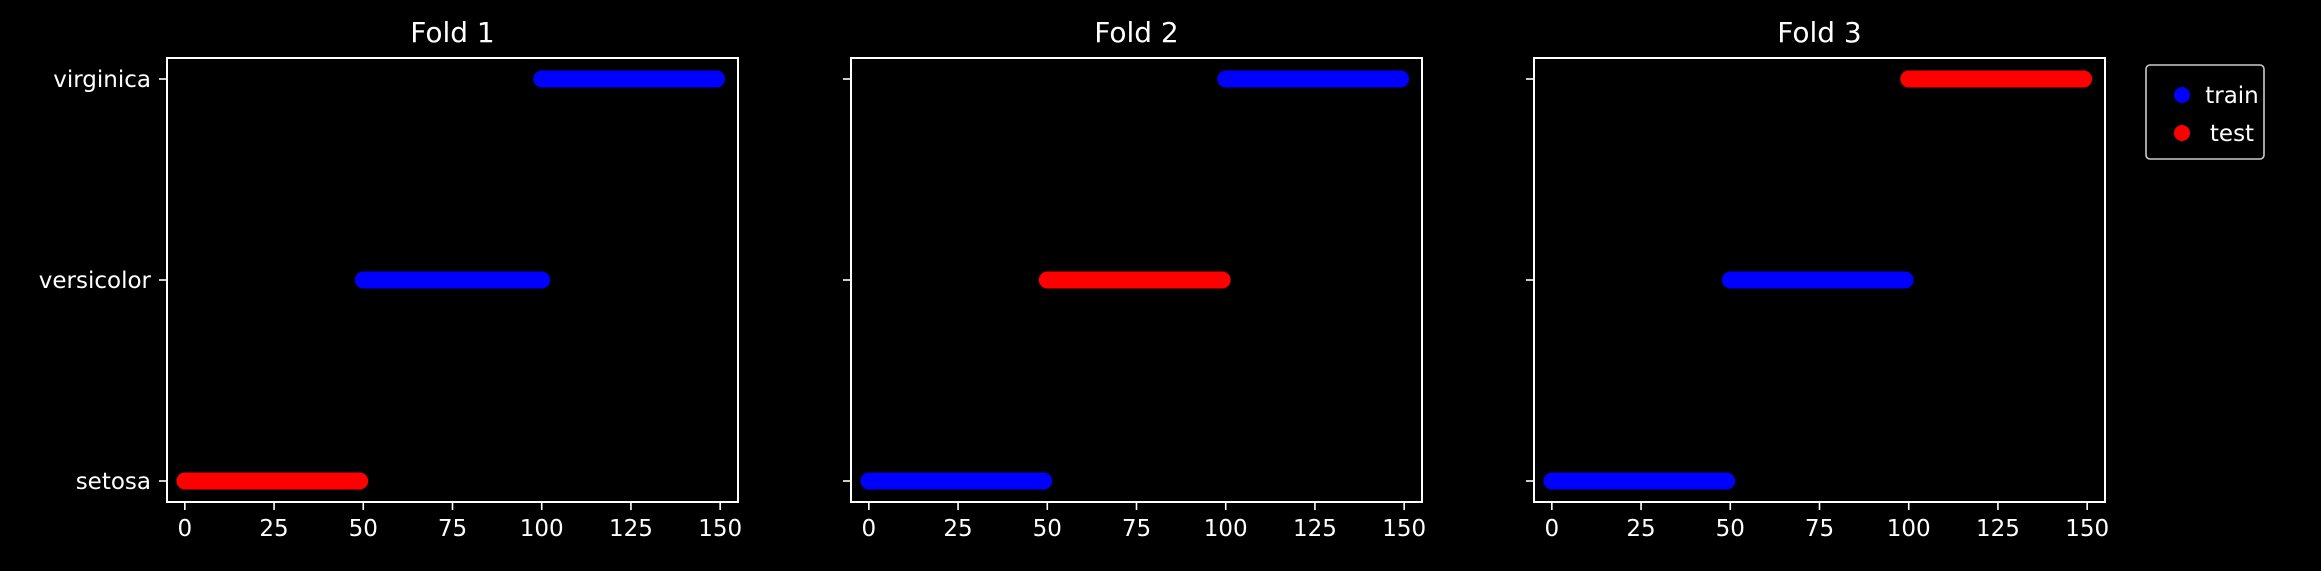  Describe the element at coordinates (2232, 96) in the screenshot. I see `legend-label-train: train` at that location.